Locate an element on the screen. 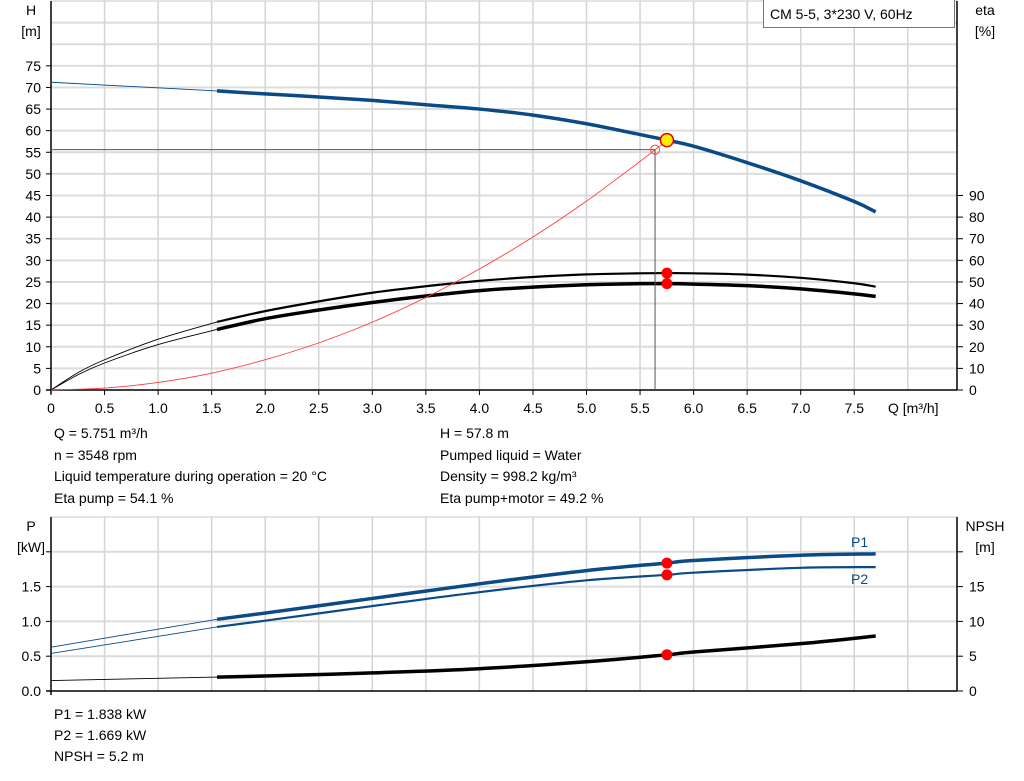 The image size is (1024, 781). info-liquid: Pumped liquid = Water is located at coordinates (511, 455).